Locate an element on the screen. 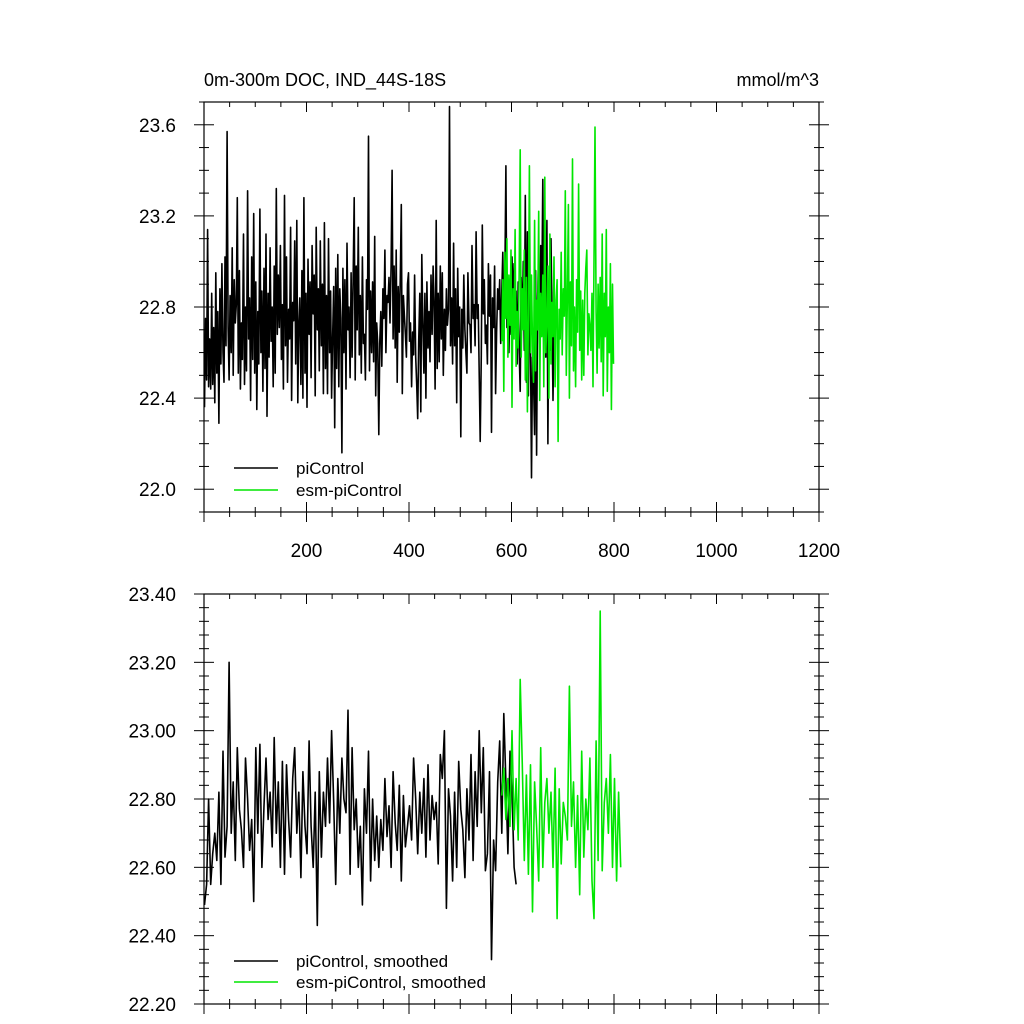 The image size is (1024, 1024). series-line-picontrol is located at coordinates (379, 292).